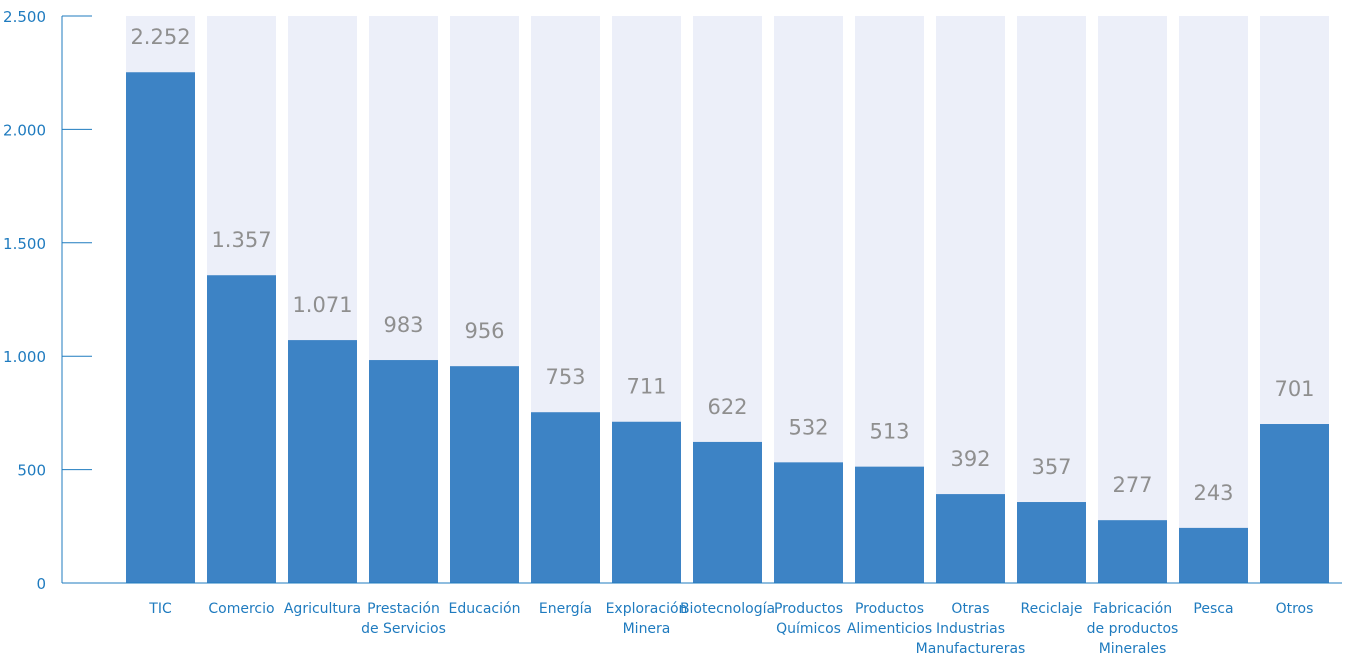 This screenshot has width=1348, height=660. Describe the element at coordinates (403, 325) in the screenshot. I see `bar-value-label: 983` at that location.